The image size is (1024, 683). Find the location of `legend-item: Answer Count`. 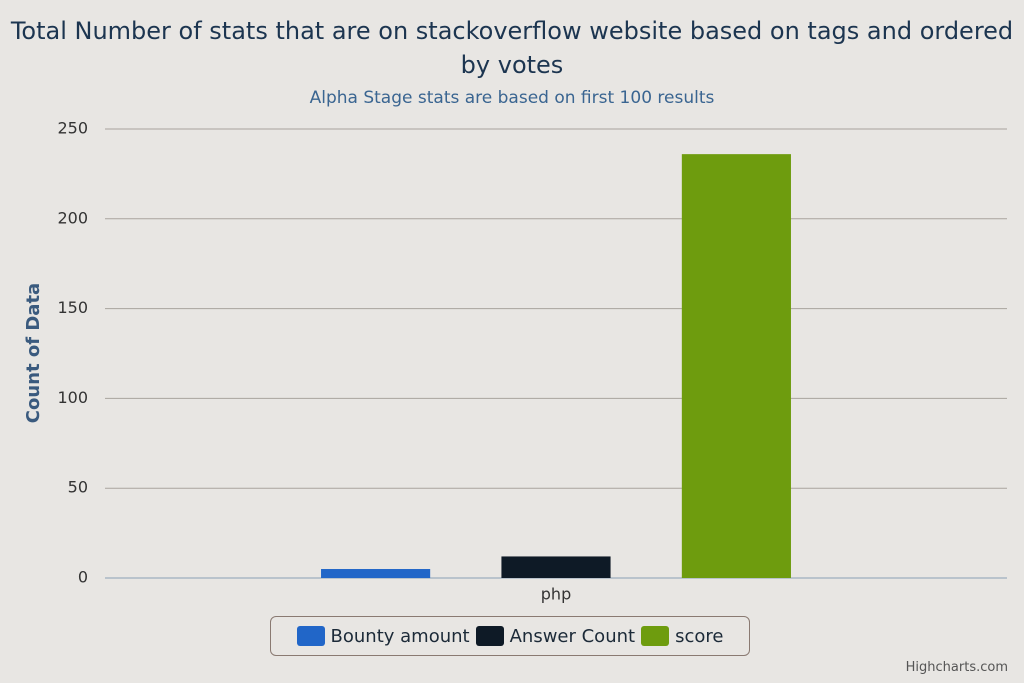

legend-item: Answer Count is located at coordinates (555, 636).